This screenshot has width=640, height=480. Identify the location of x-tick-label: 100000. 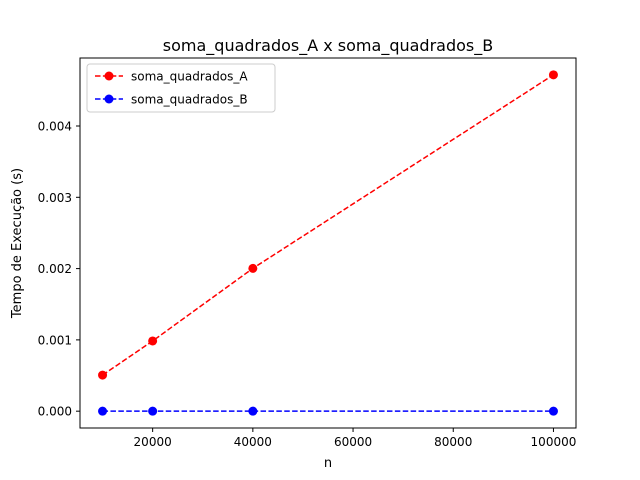
(554, 442).